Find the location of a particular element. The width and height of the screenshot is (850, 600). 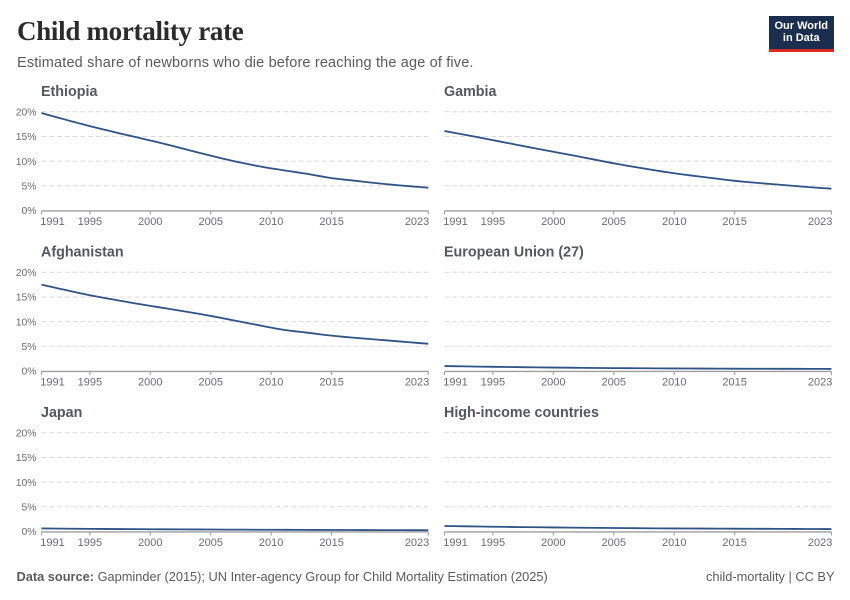

svg-text: Japan is located at coordinates (61, 413).